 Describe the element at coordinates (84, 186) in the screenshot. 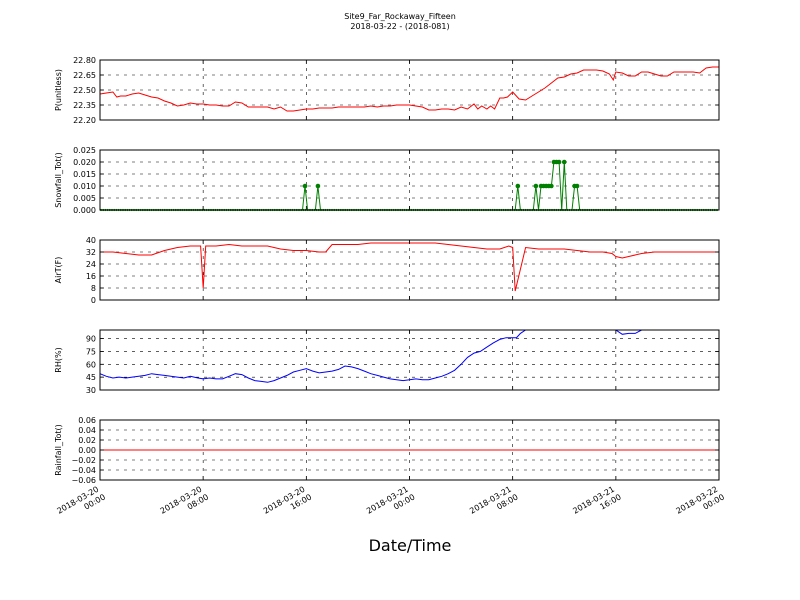

I see `y-tick-label: 0.010` at that location.